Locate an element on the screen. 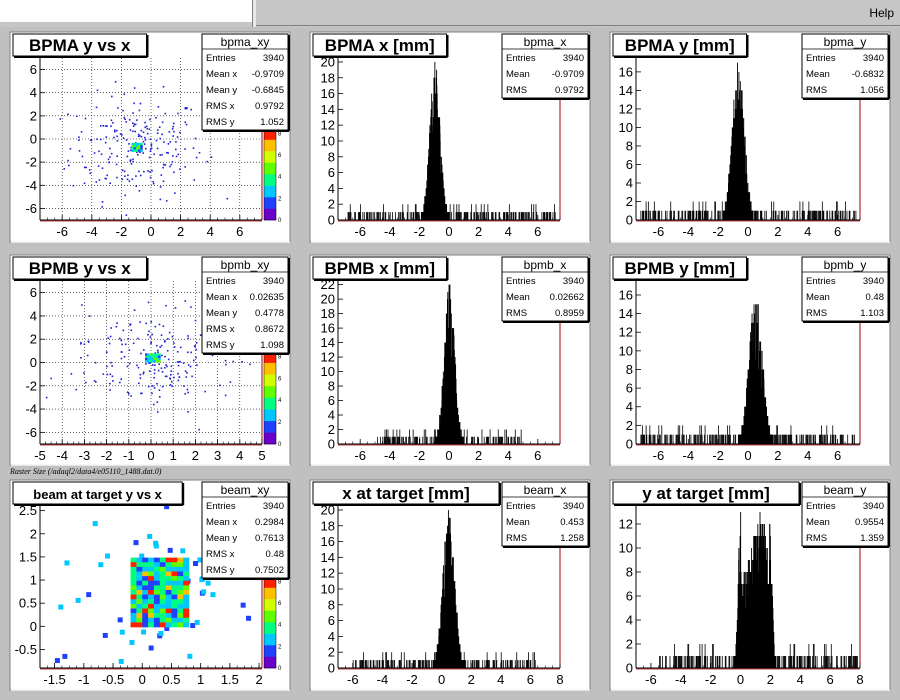 This screenshot has width=900, height=700. help-menu: Help is located at coordinates (881, 13).